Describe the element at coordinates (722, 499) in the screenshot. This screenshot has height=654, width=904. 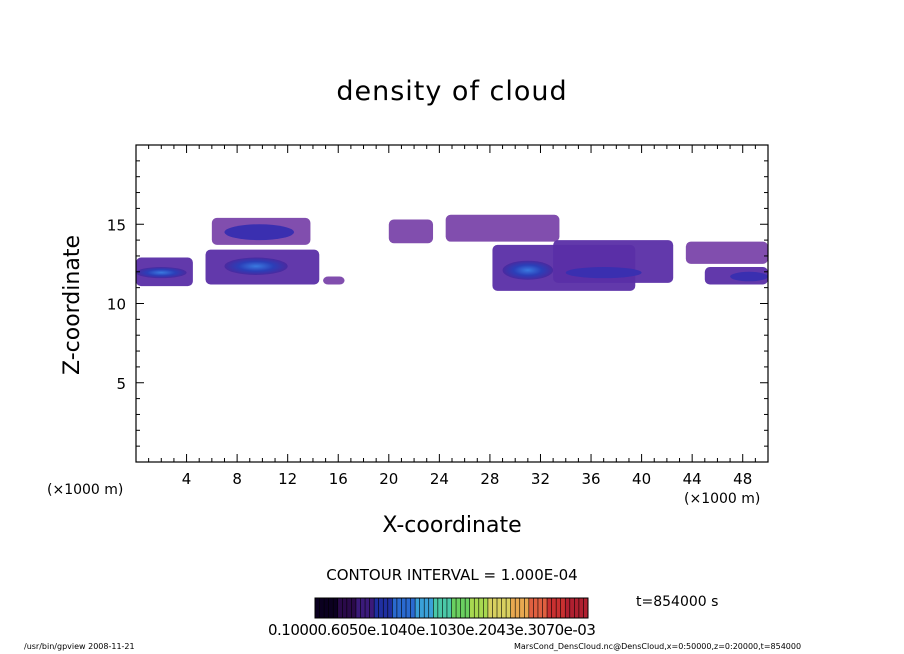
I see `x-unit-label-right: (×1000 m)` at that location.